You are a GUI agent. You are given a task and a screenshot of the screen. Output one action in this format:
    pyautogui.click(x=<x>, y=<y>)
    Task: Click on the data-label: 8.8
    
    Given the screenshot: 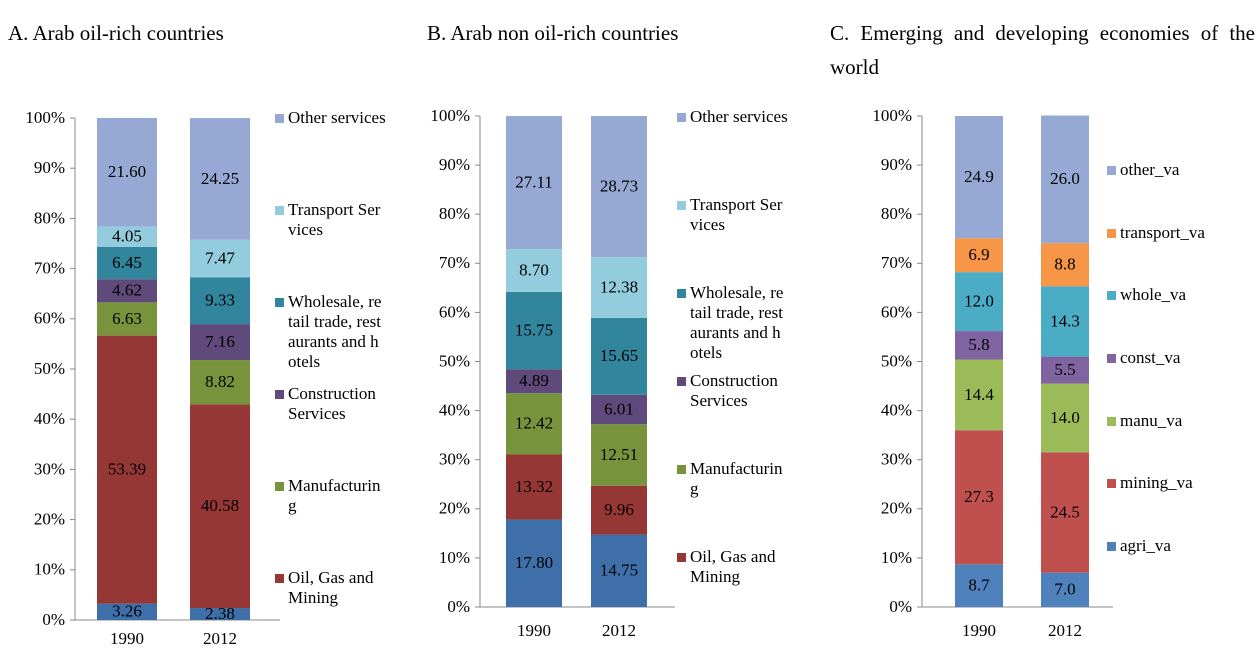 What is the action you would take?
    pyautogui.click(x=1064, y=264)
    